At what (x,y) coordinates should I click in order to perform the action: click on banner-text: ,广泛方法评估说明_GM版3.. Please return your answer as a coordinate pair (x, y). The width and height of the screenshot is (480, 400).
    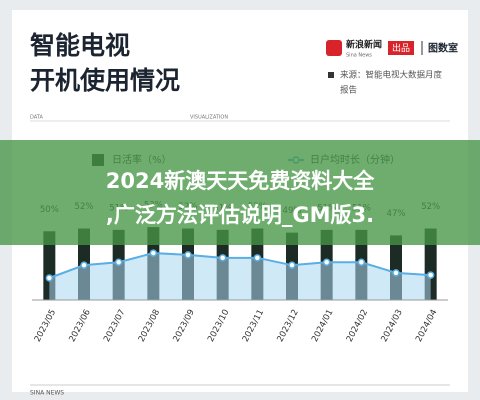
    Looking at the image, I should click on (240, 215).